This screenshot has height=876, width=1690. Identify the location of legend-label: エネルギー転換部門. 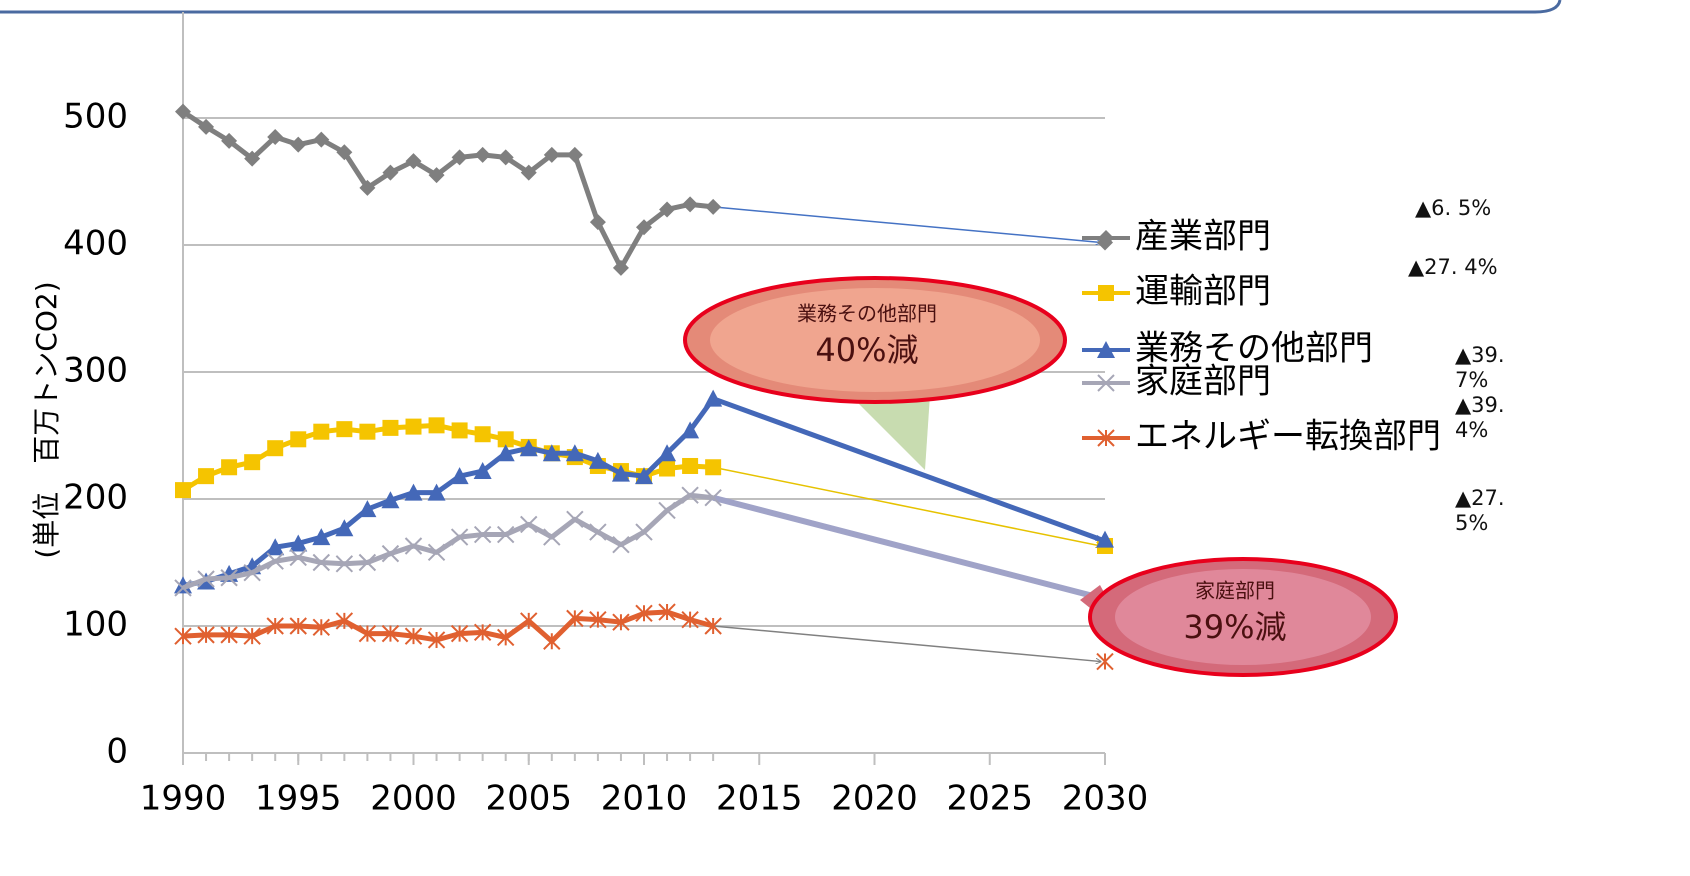
(1288, 437).